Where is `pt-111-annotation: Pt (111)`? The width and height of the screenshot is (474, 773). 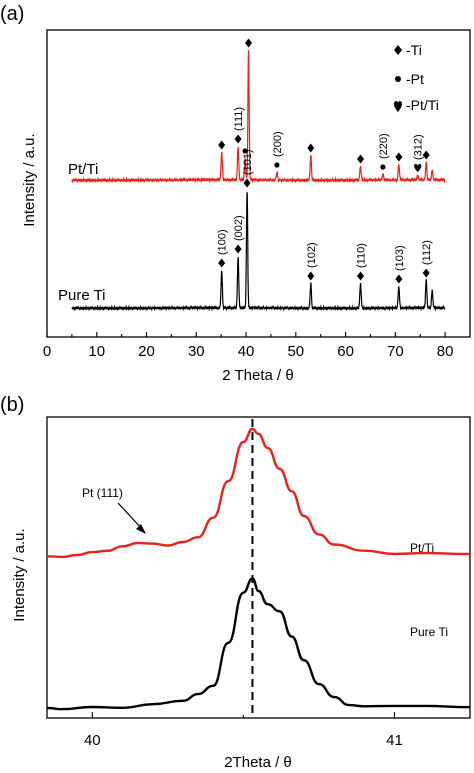 pt-111-annotation: Pt (111) is located at coordinates (102, 493).